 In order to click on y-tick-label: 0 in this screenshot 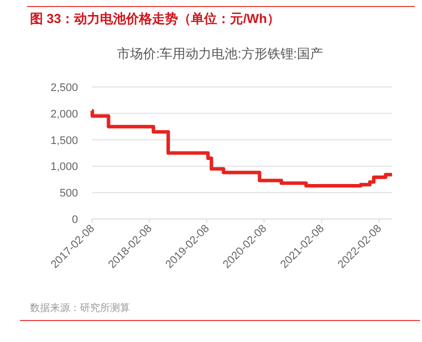, I will do `click(75, 220)`.